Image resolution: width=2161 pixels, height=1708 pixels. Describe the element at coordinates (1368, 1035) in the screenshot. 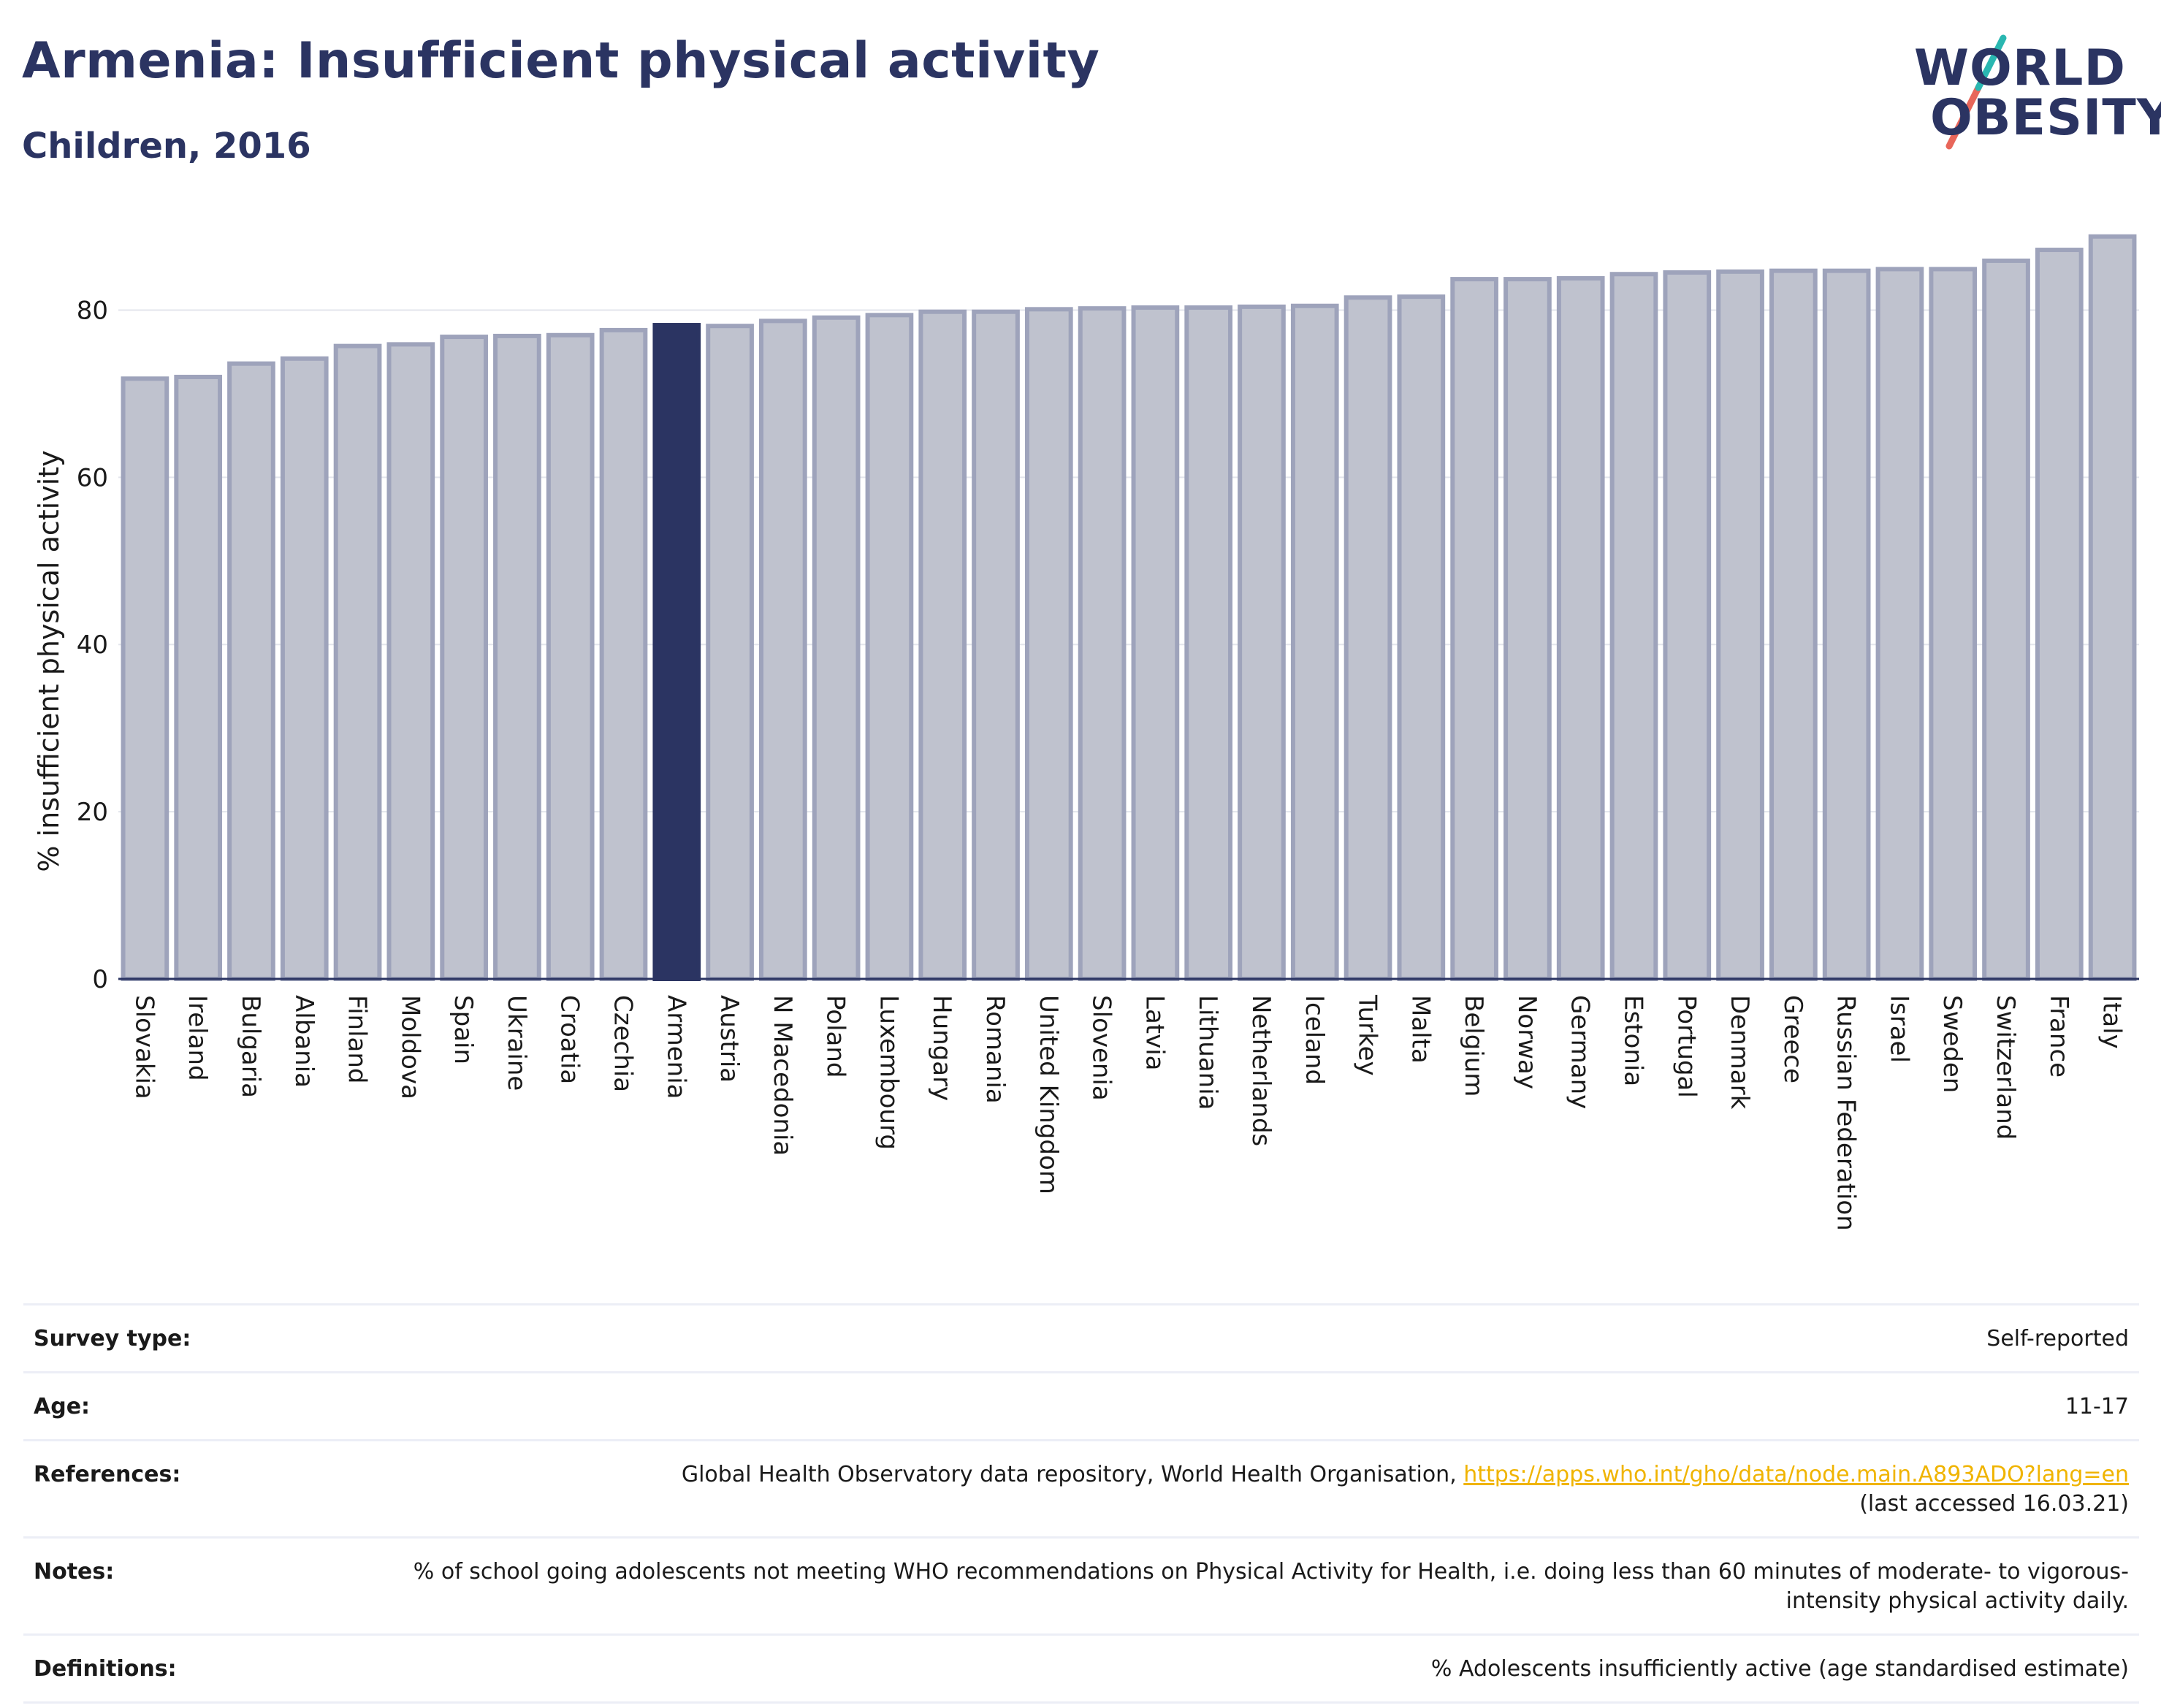

I see `x-tick-label: Turkey` at that location.